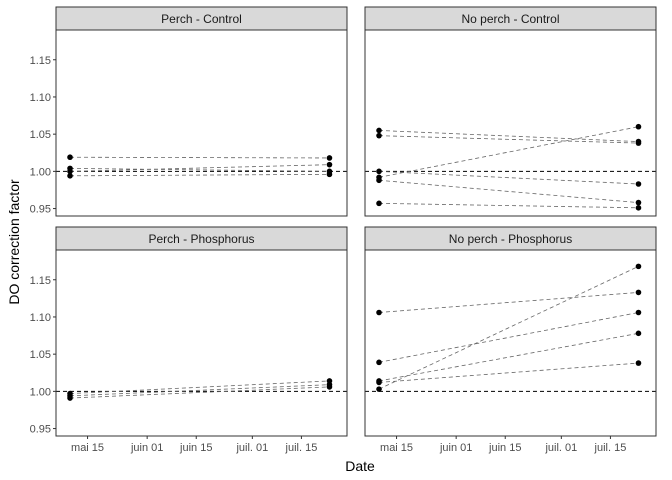 Image resolution: width=672 pixels, height=480 pixels. I want to click on x-axis-title: Date, so click(360, 466).